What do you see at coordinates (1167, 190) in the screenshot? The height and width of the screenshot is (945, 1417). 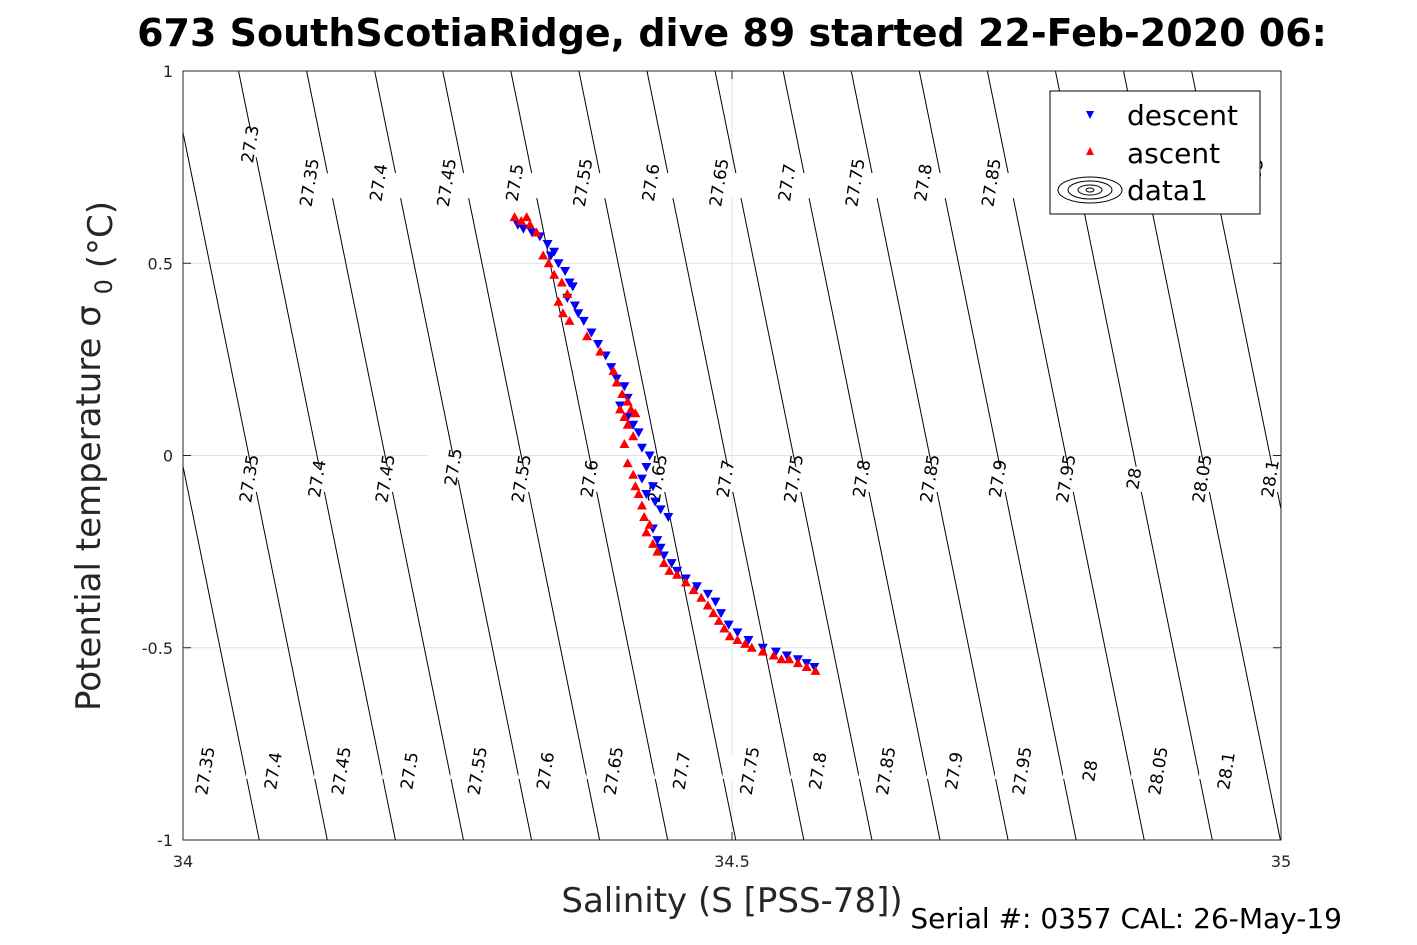 I see `legend-data1-label: data1` at bounding box center [1167, 190].